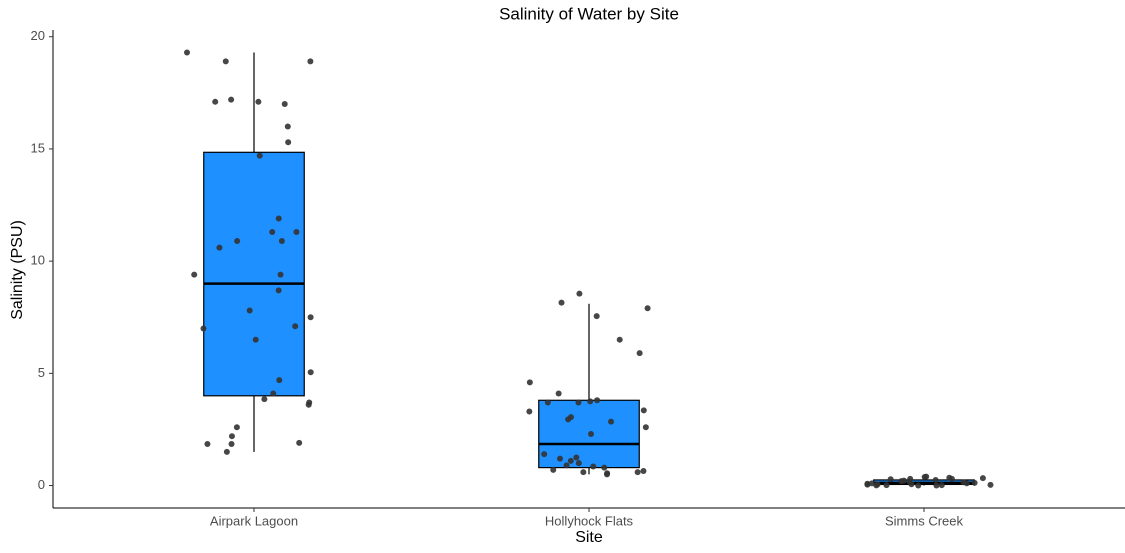 The height and width of the screenshot is (553, 1125). I want to click on x-tick-label: Simms Creek, so click(924, 520).